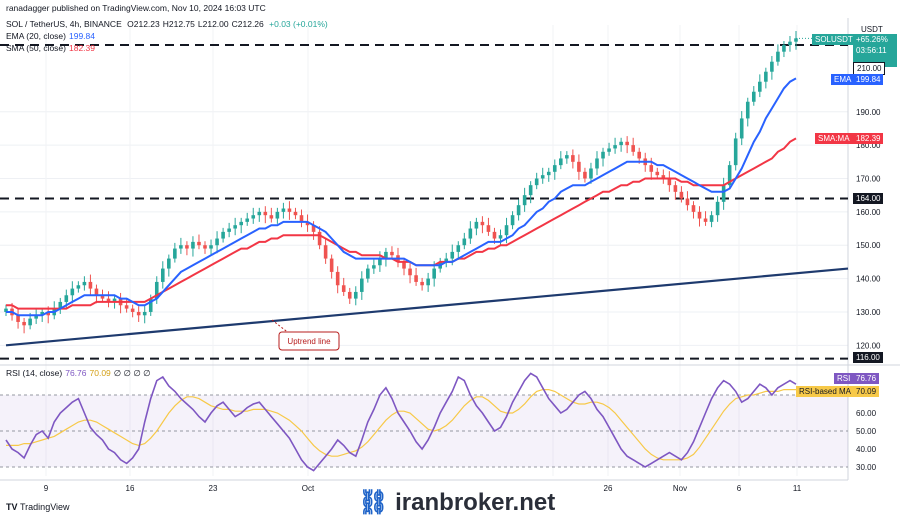 The width and height of the screenshot is (900, 520). I want to click on sma-legend-value: 182.39, so click(82, 48).